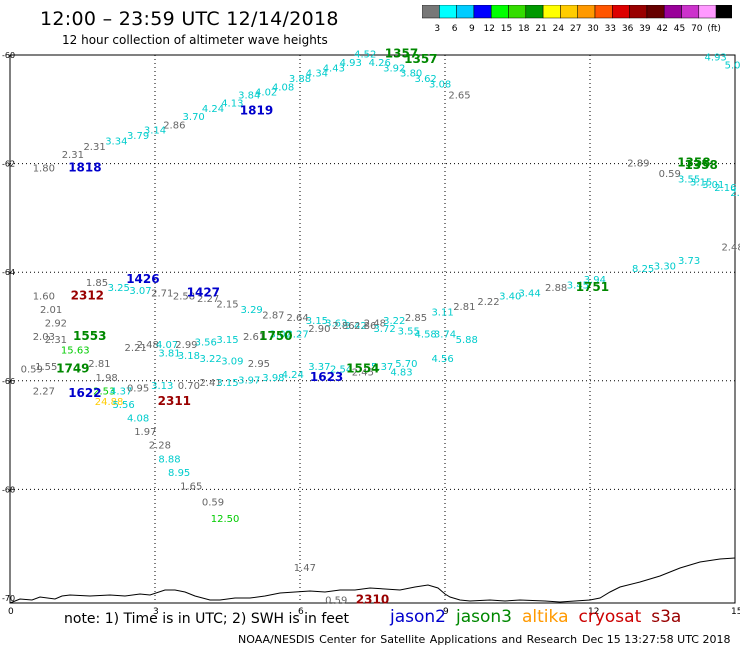  I want to click on colorbar-label: 39, so click(645, 29).